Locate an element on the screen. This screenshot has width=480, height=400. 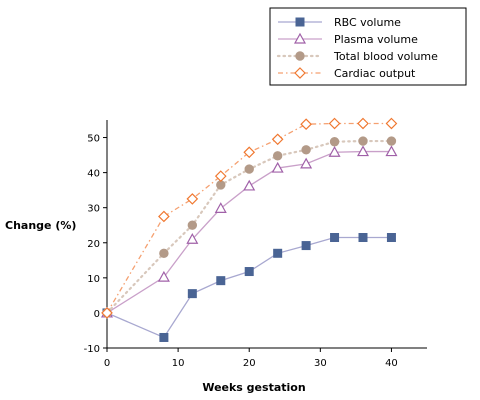
y-tick-label: 10 is located at coordinates (93, 279).